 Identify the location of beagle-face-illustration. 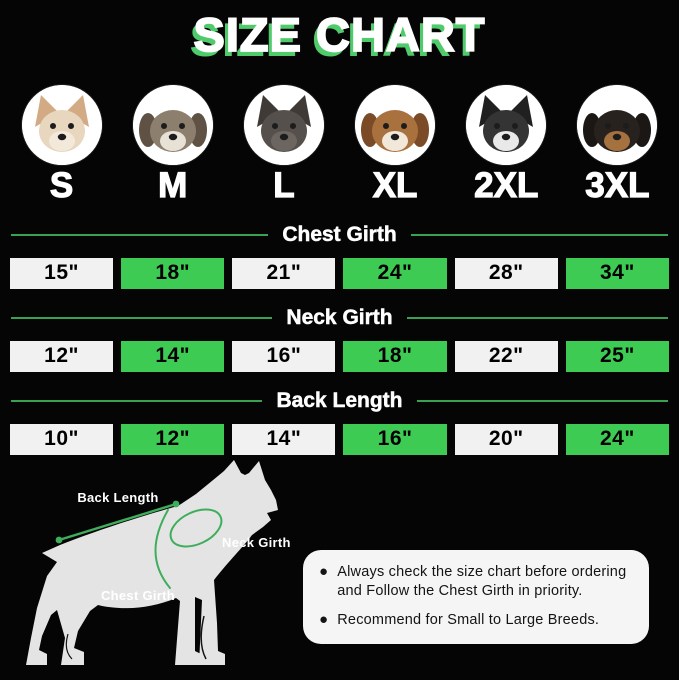
(395, 125).